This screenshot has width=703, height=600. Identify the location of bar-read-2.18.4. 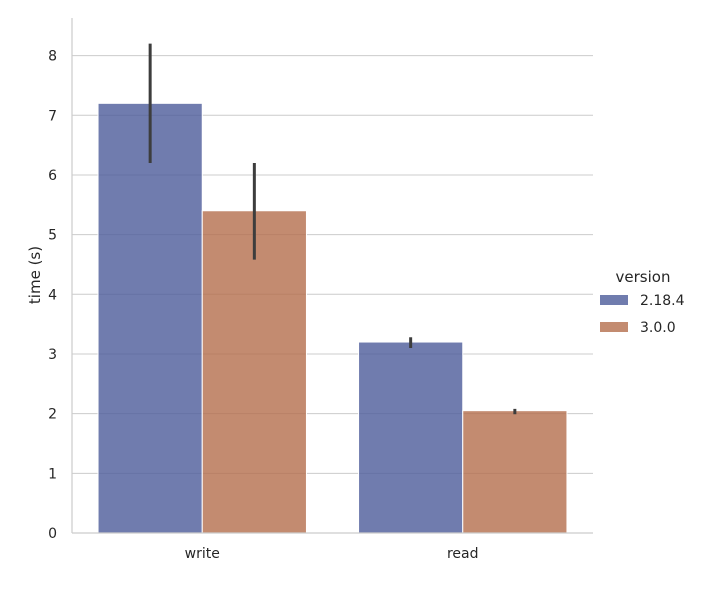
(411, 437).